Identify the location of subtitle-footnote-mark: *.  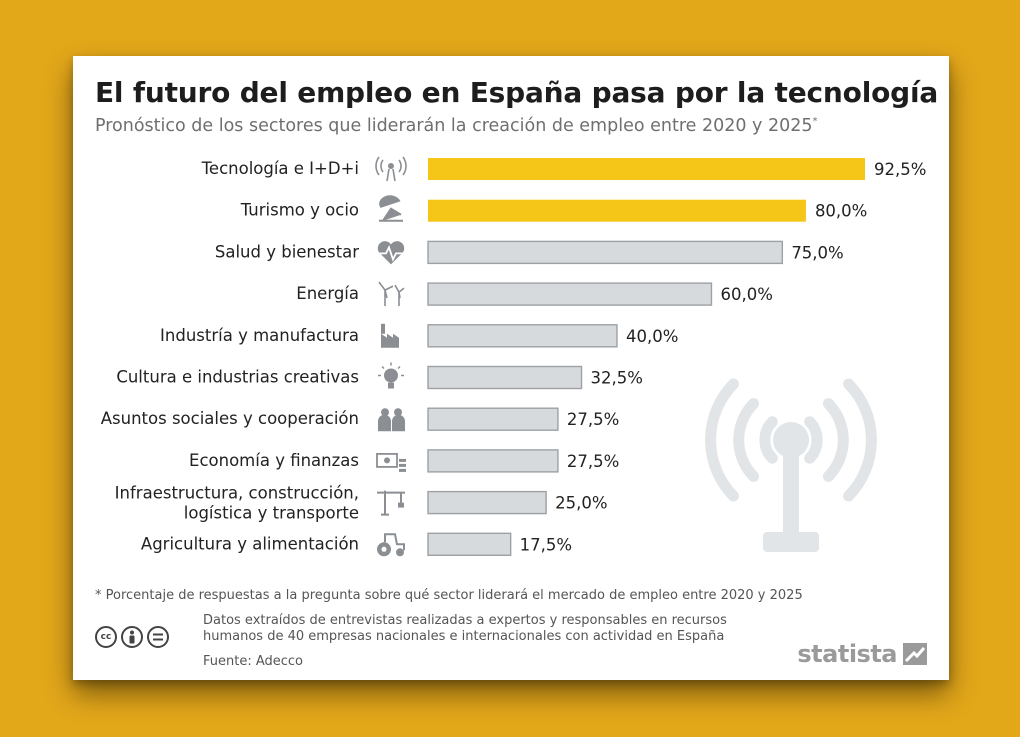
(815, 122).